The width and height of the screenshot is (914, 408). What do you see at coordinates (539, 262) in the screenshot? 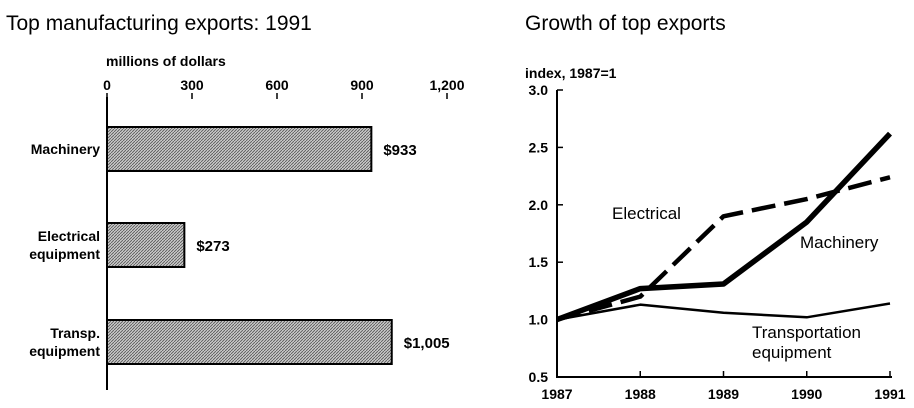
I see `line-y-tick-label: 1.5` at bounding box center [539, 262].